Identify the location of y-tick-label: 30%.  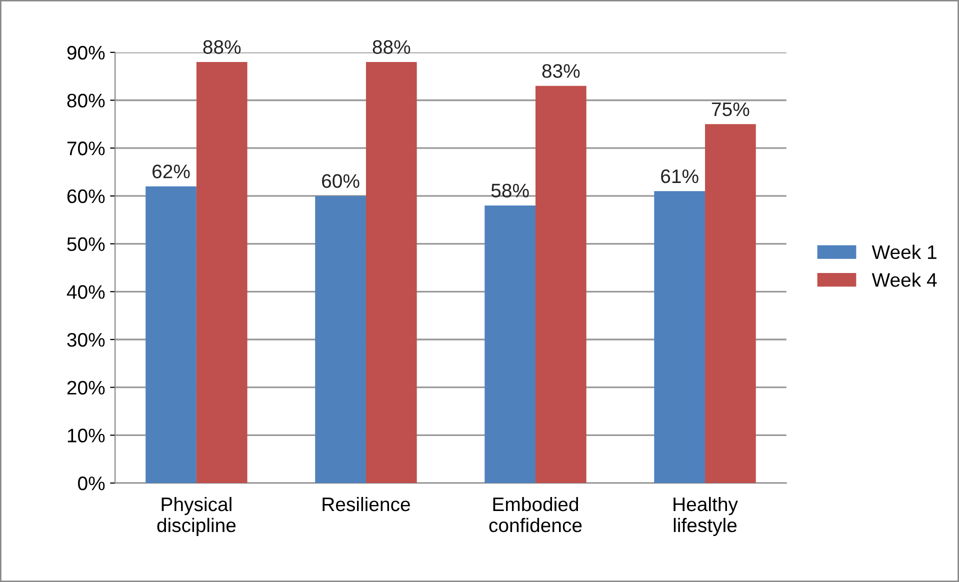
(86, 339).